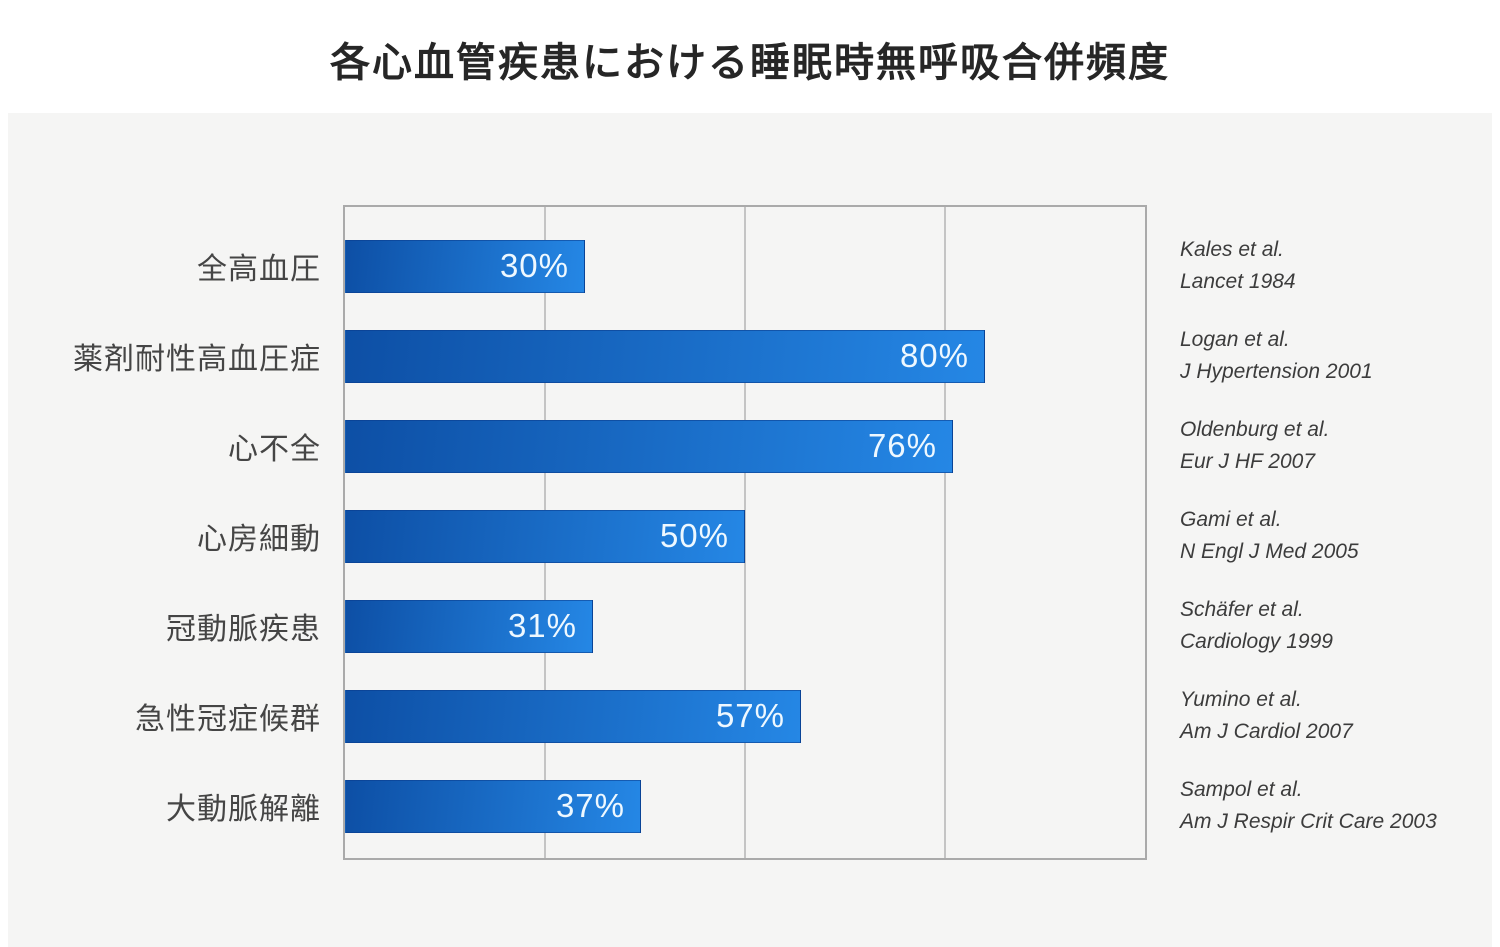 This screenshot has width=1500, height=947. Describe the element at coordinates (1340, 536) in the screenshot. I see `citation: Gami et al. N Engl J Med 2005` at that location.